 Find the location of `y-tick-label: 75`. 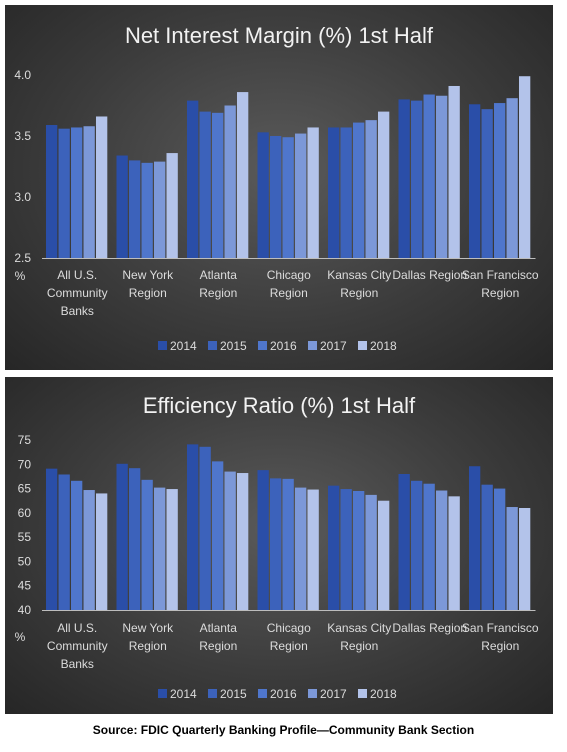

y-tick-label: 75 is located at coordinates (25, 440).